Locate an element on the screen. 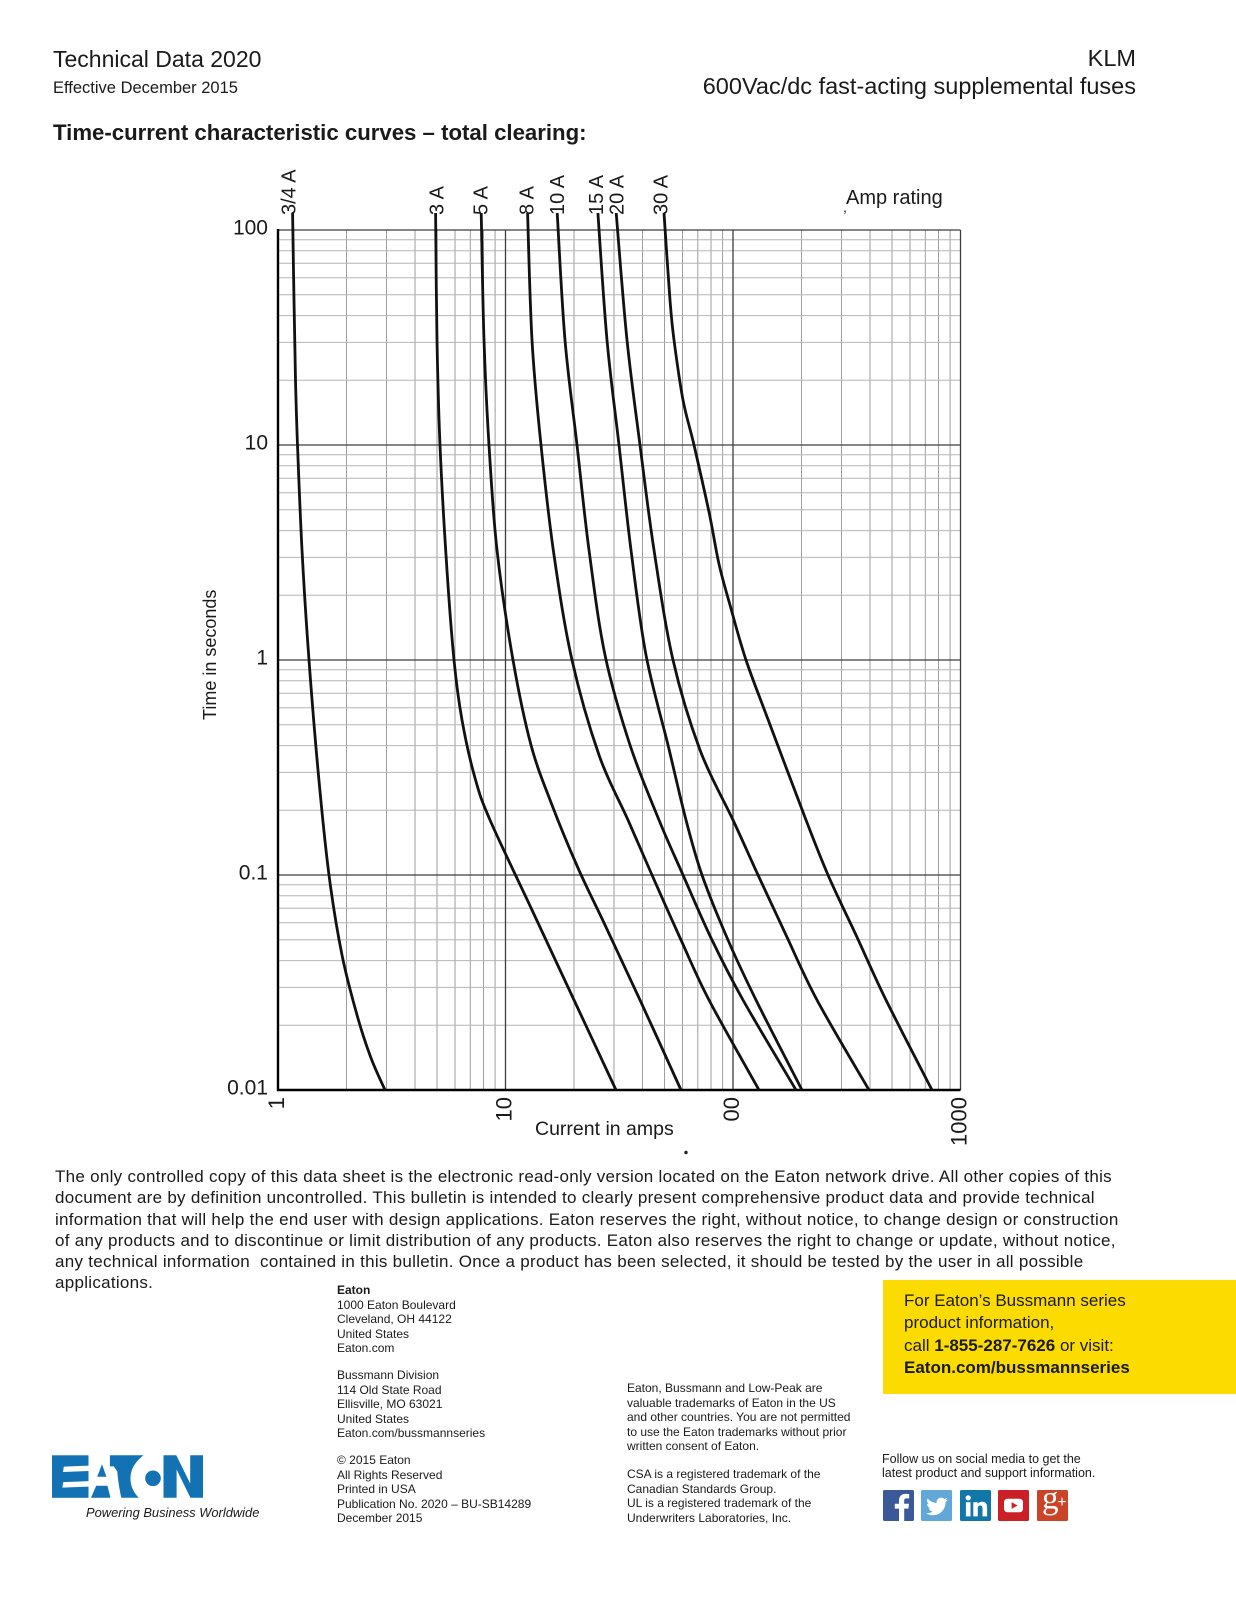  svg-text: 8 A is located at coordinates (528, 200).